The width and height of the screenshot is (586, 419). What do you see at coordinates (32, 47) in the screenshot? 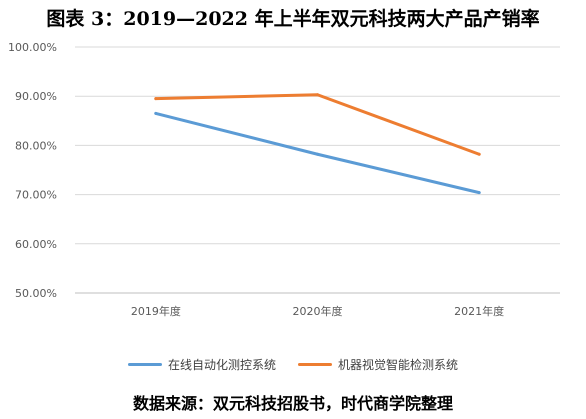
I see `y-tick-label: 100.00%` at bounding box center [32, 47].